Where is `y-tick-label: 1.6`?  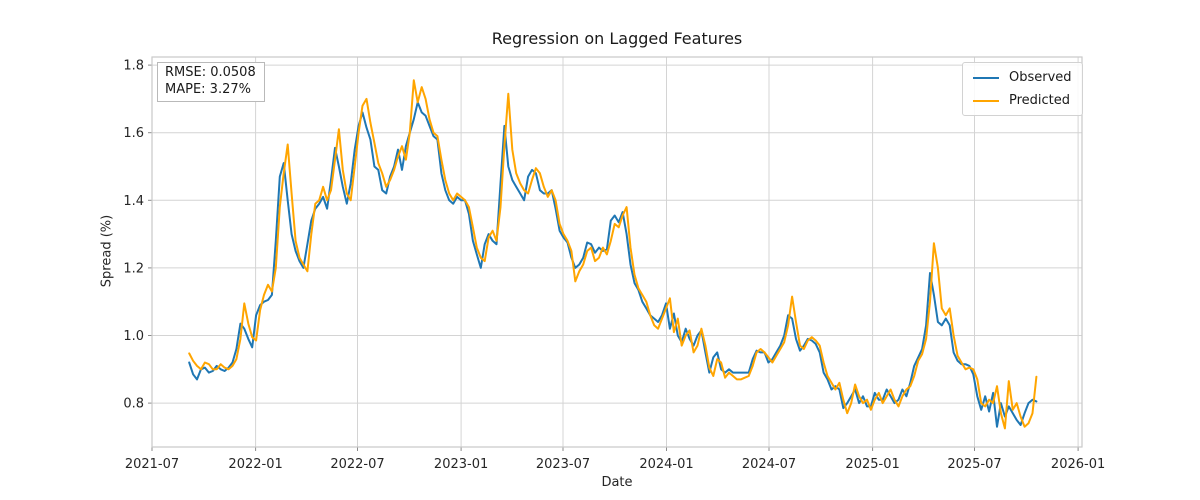 y-tick-label: 1.6 is located at coordinates (133, 133).